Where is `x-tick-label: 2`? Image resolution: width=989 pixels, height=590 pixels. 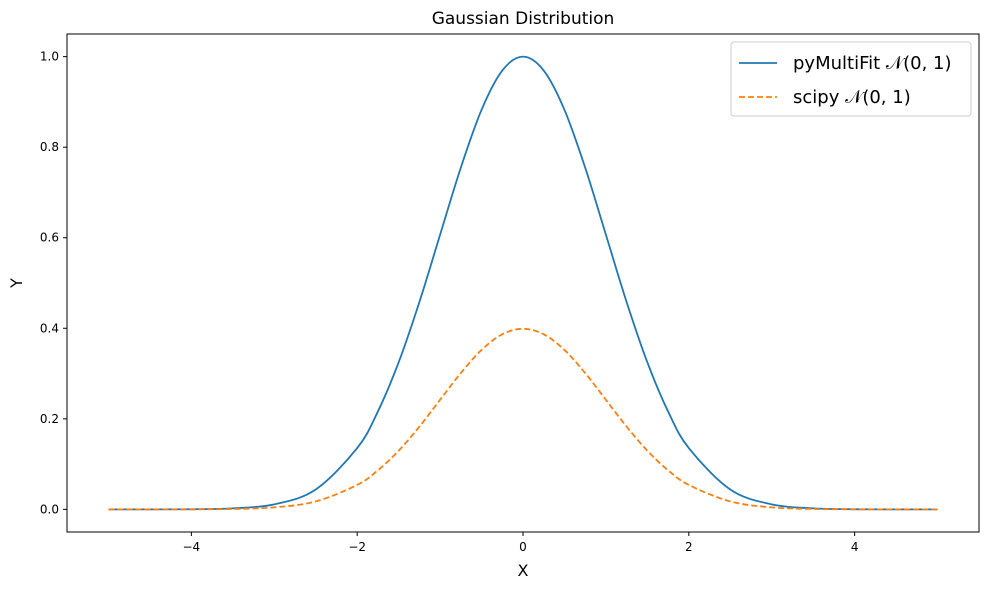
x-tick-label: 2 is located at coordinates (689, 547).